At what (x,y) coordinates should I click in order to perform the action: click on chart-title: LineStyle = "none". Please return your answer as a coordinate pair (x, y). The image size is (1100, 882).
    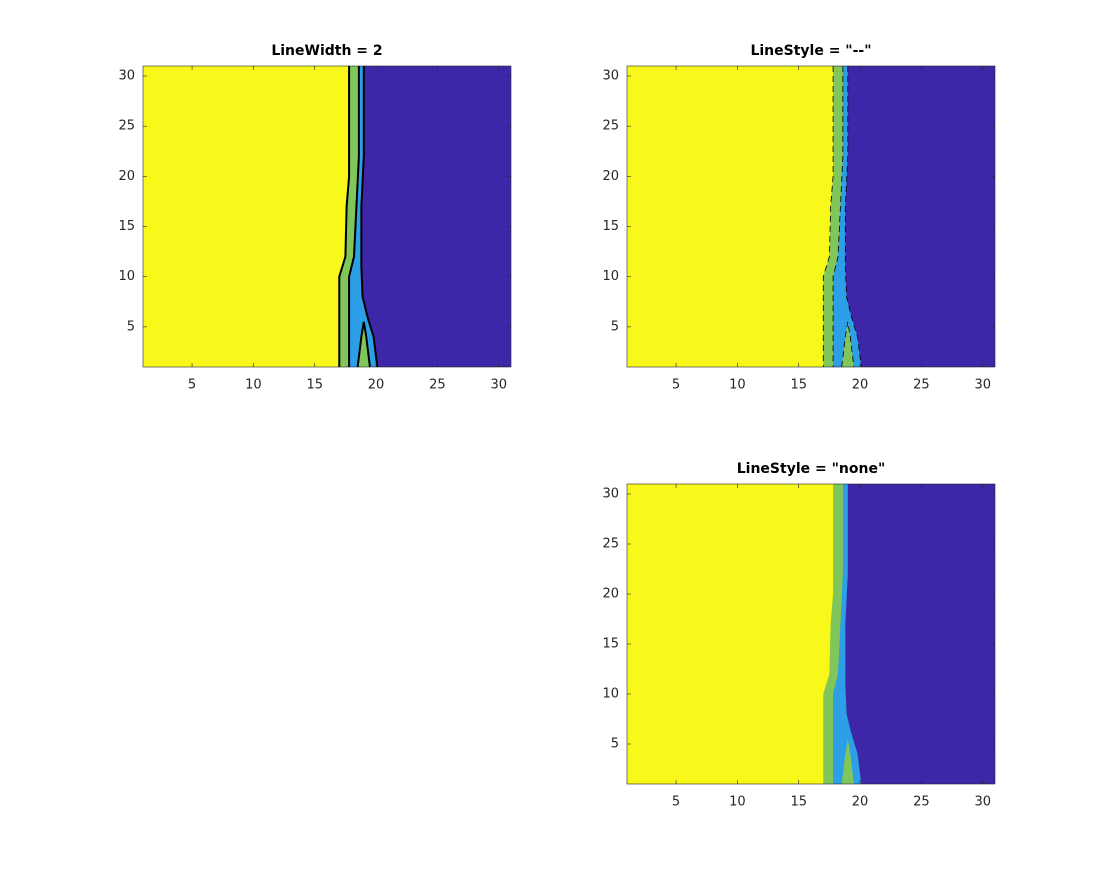
    Looking at the image, I should click on (811, 469).